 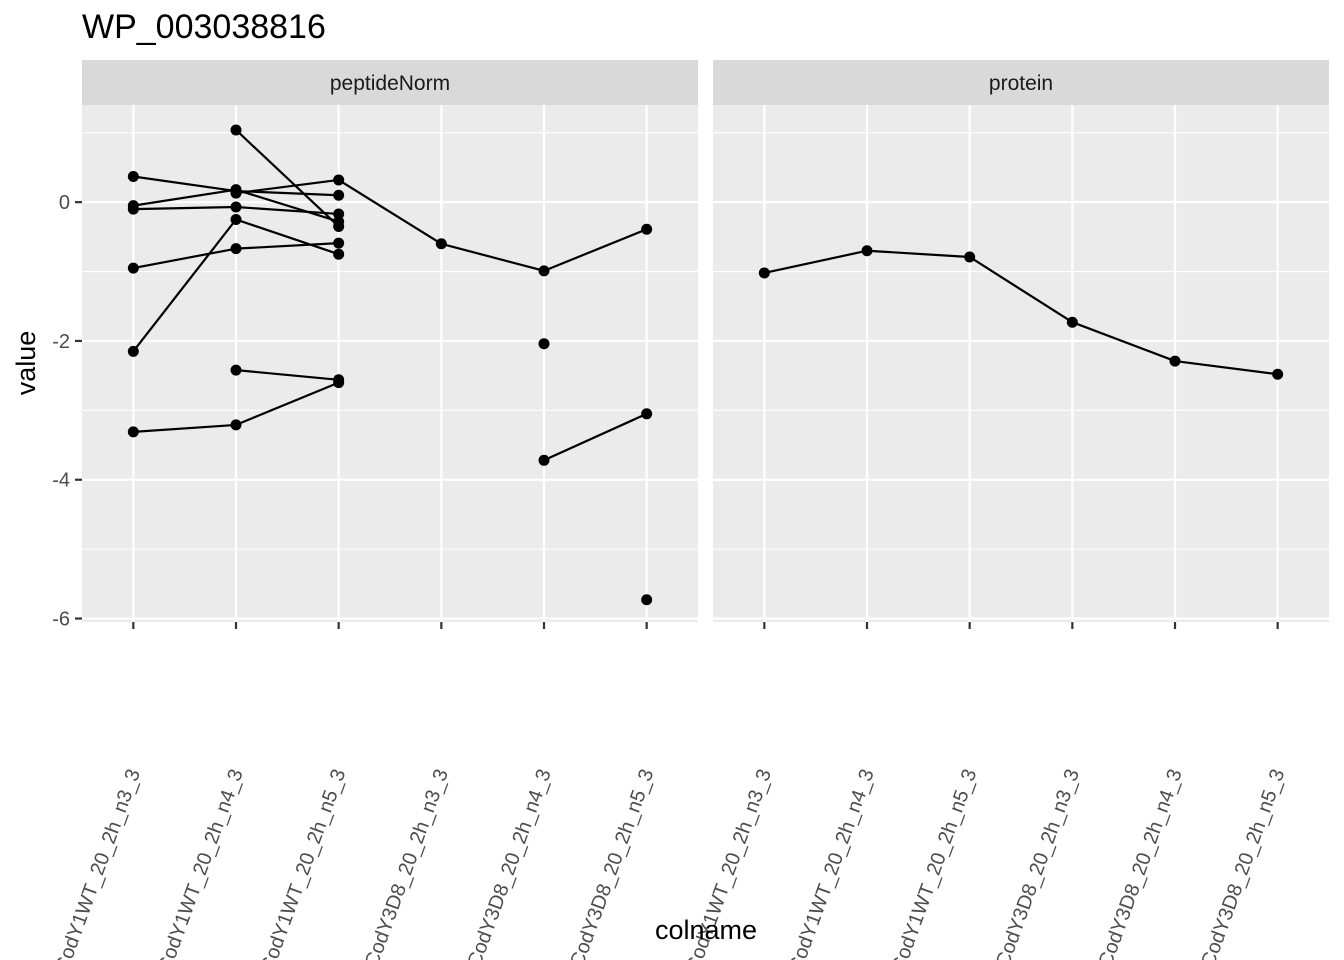 I want to click on y-tick-label: -4, so click(x=61, y=481).